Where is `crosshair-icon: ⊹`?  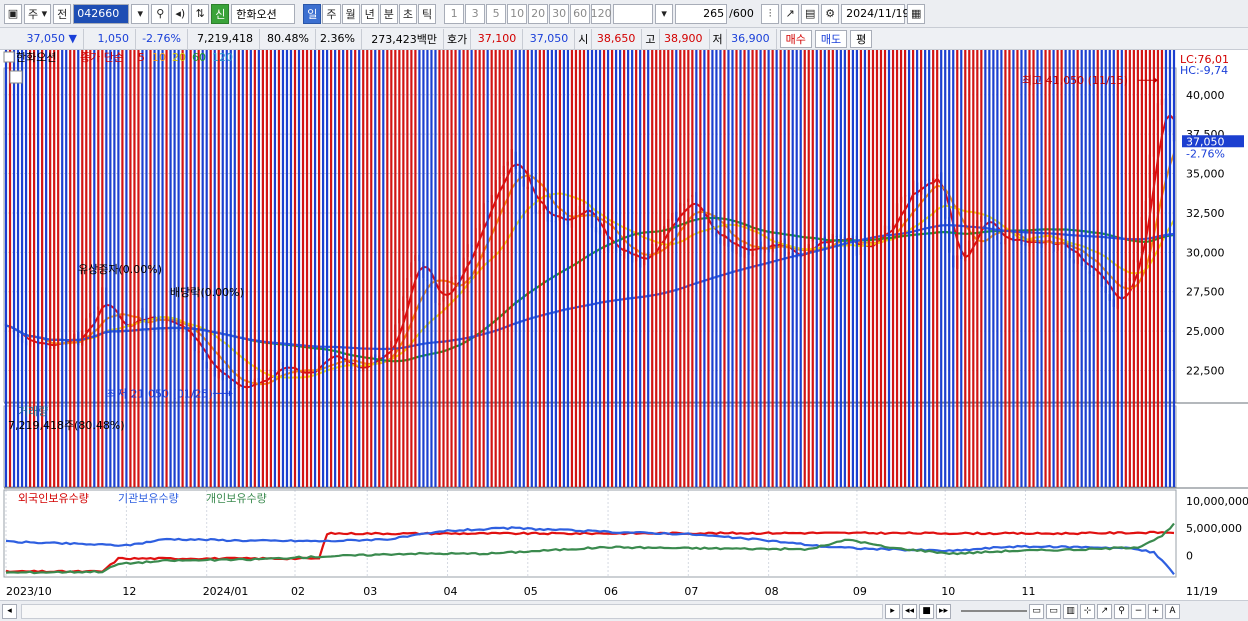 crosshair-icon: ⊹ is located at coordinates (1087, 611).